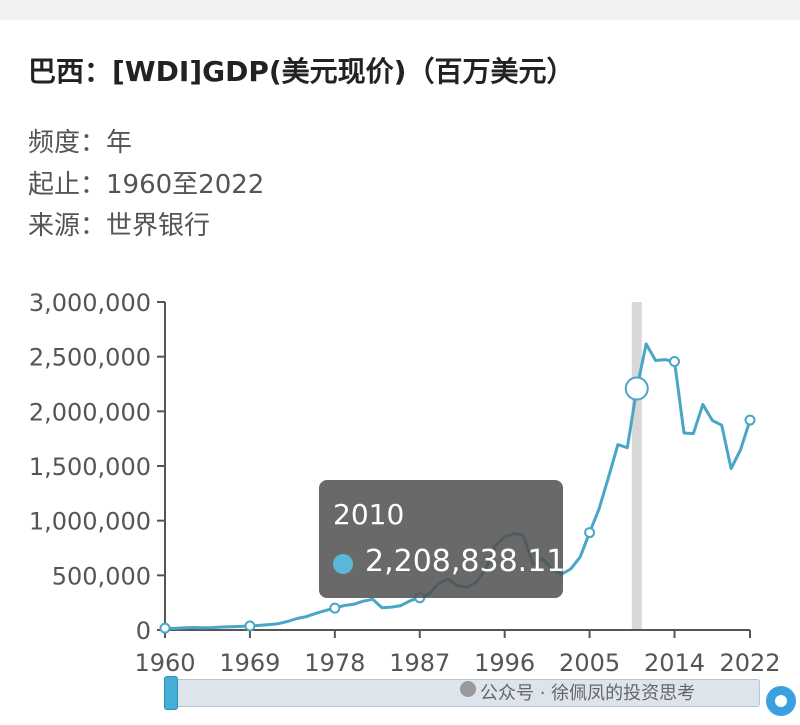 This screenshot has width=800, height=725. I want to click on frequency-label: 频度：, so click(67, 143).